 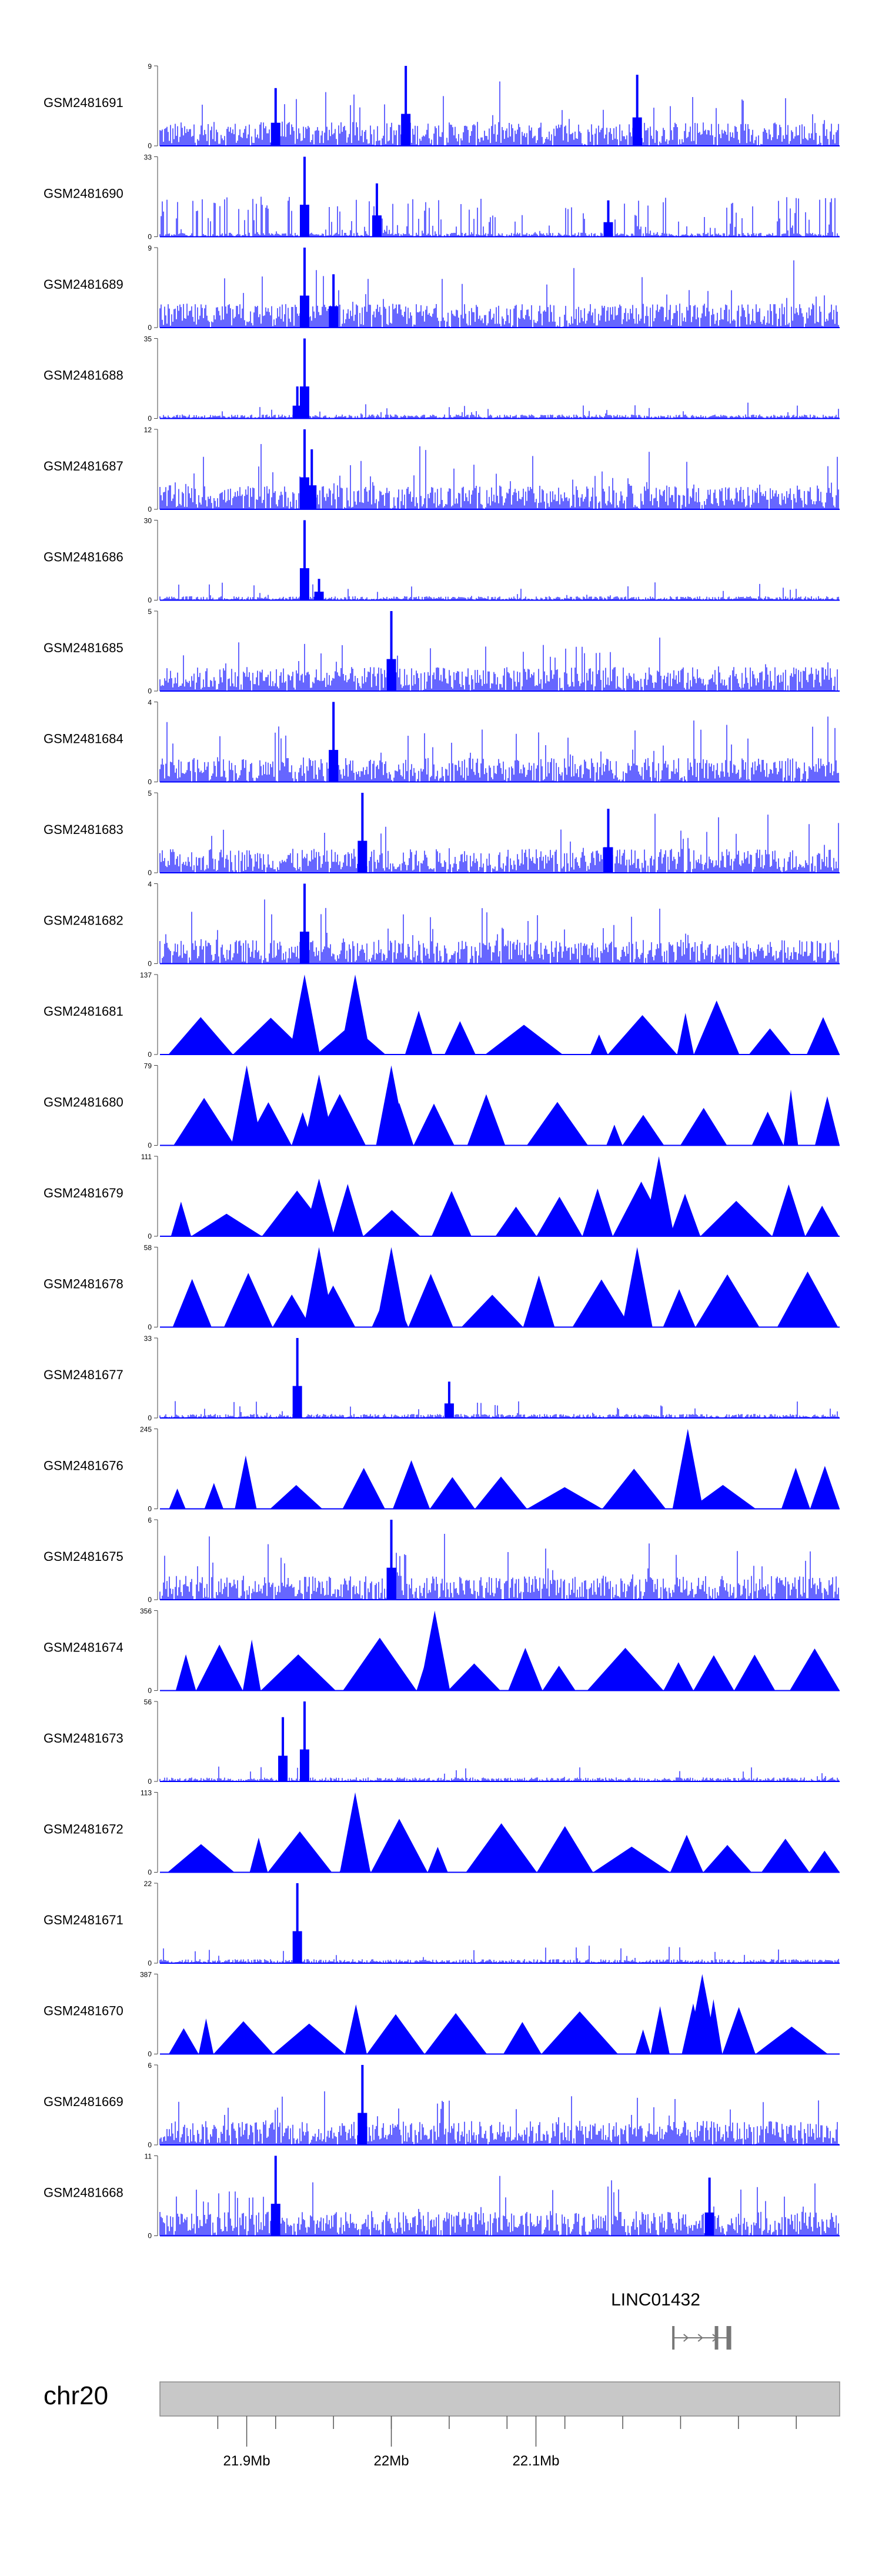 I want to click on y-max-label: 9, so click(x=150, y=248).